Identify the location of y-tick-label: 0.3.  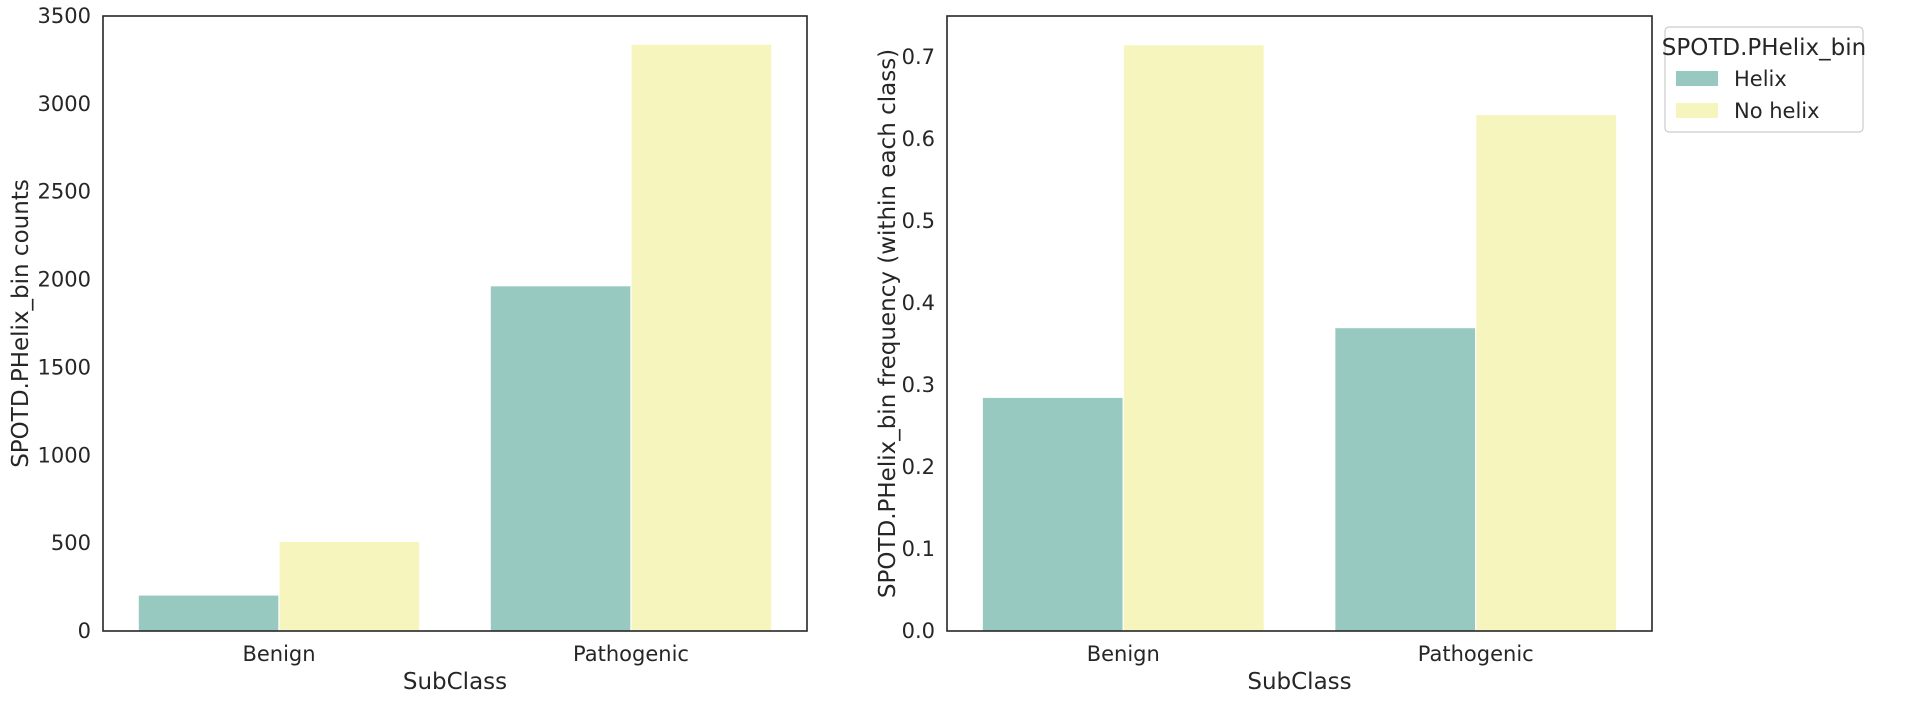
(918, 385).